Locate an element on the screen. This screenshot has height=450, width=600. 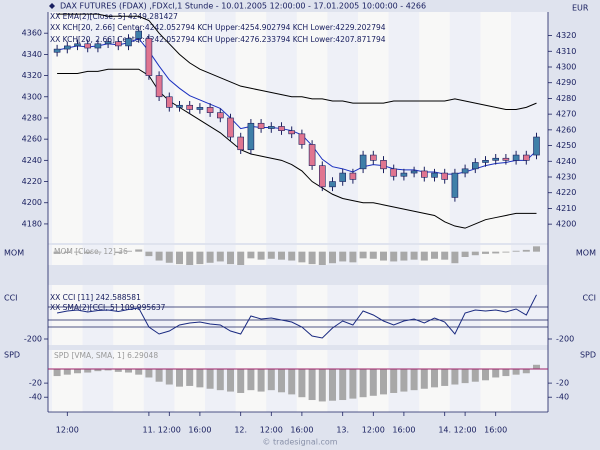
y-tick-label: 4200 is located at coordinates (32, 202).